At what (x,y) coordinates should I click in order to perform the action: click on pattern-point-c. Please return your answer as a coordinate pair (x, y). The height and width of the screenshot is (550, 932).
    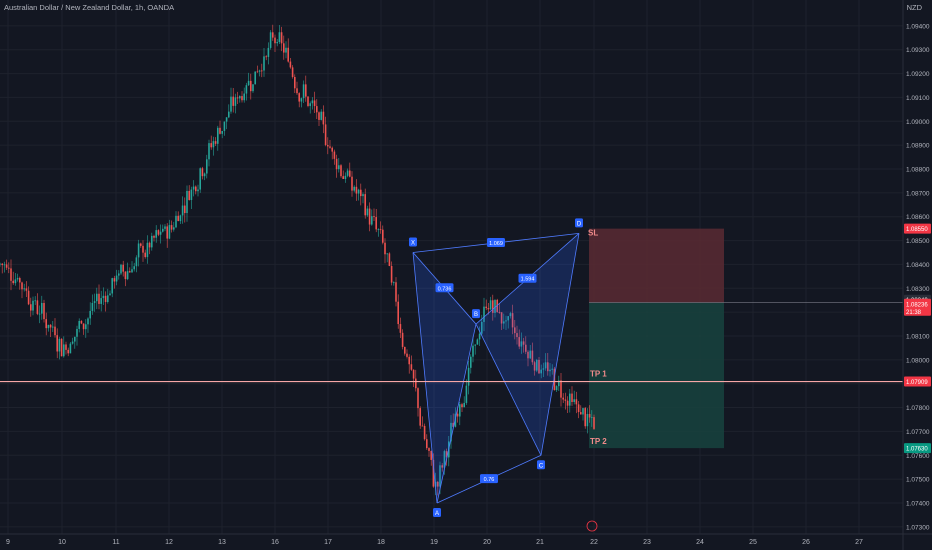
    Looking at the image, I should click on (541, 465).